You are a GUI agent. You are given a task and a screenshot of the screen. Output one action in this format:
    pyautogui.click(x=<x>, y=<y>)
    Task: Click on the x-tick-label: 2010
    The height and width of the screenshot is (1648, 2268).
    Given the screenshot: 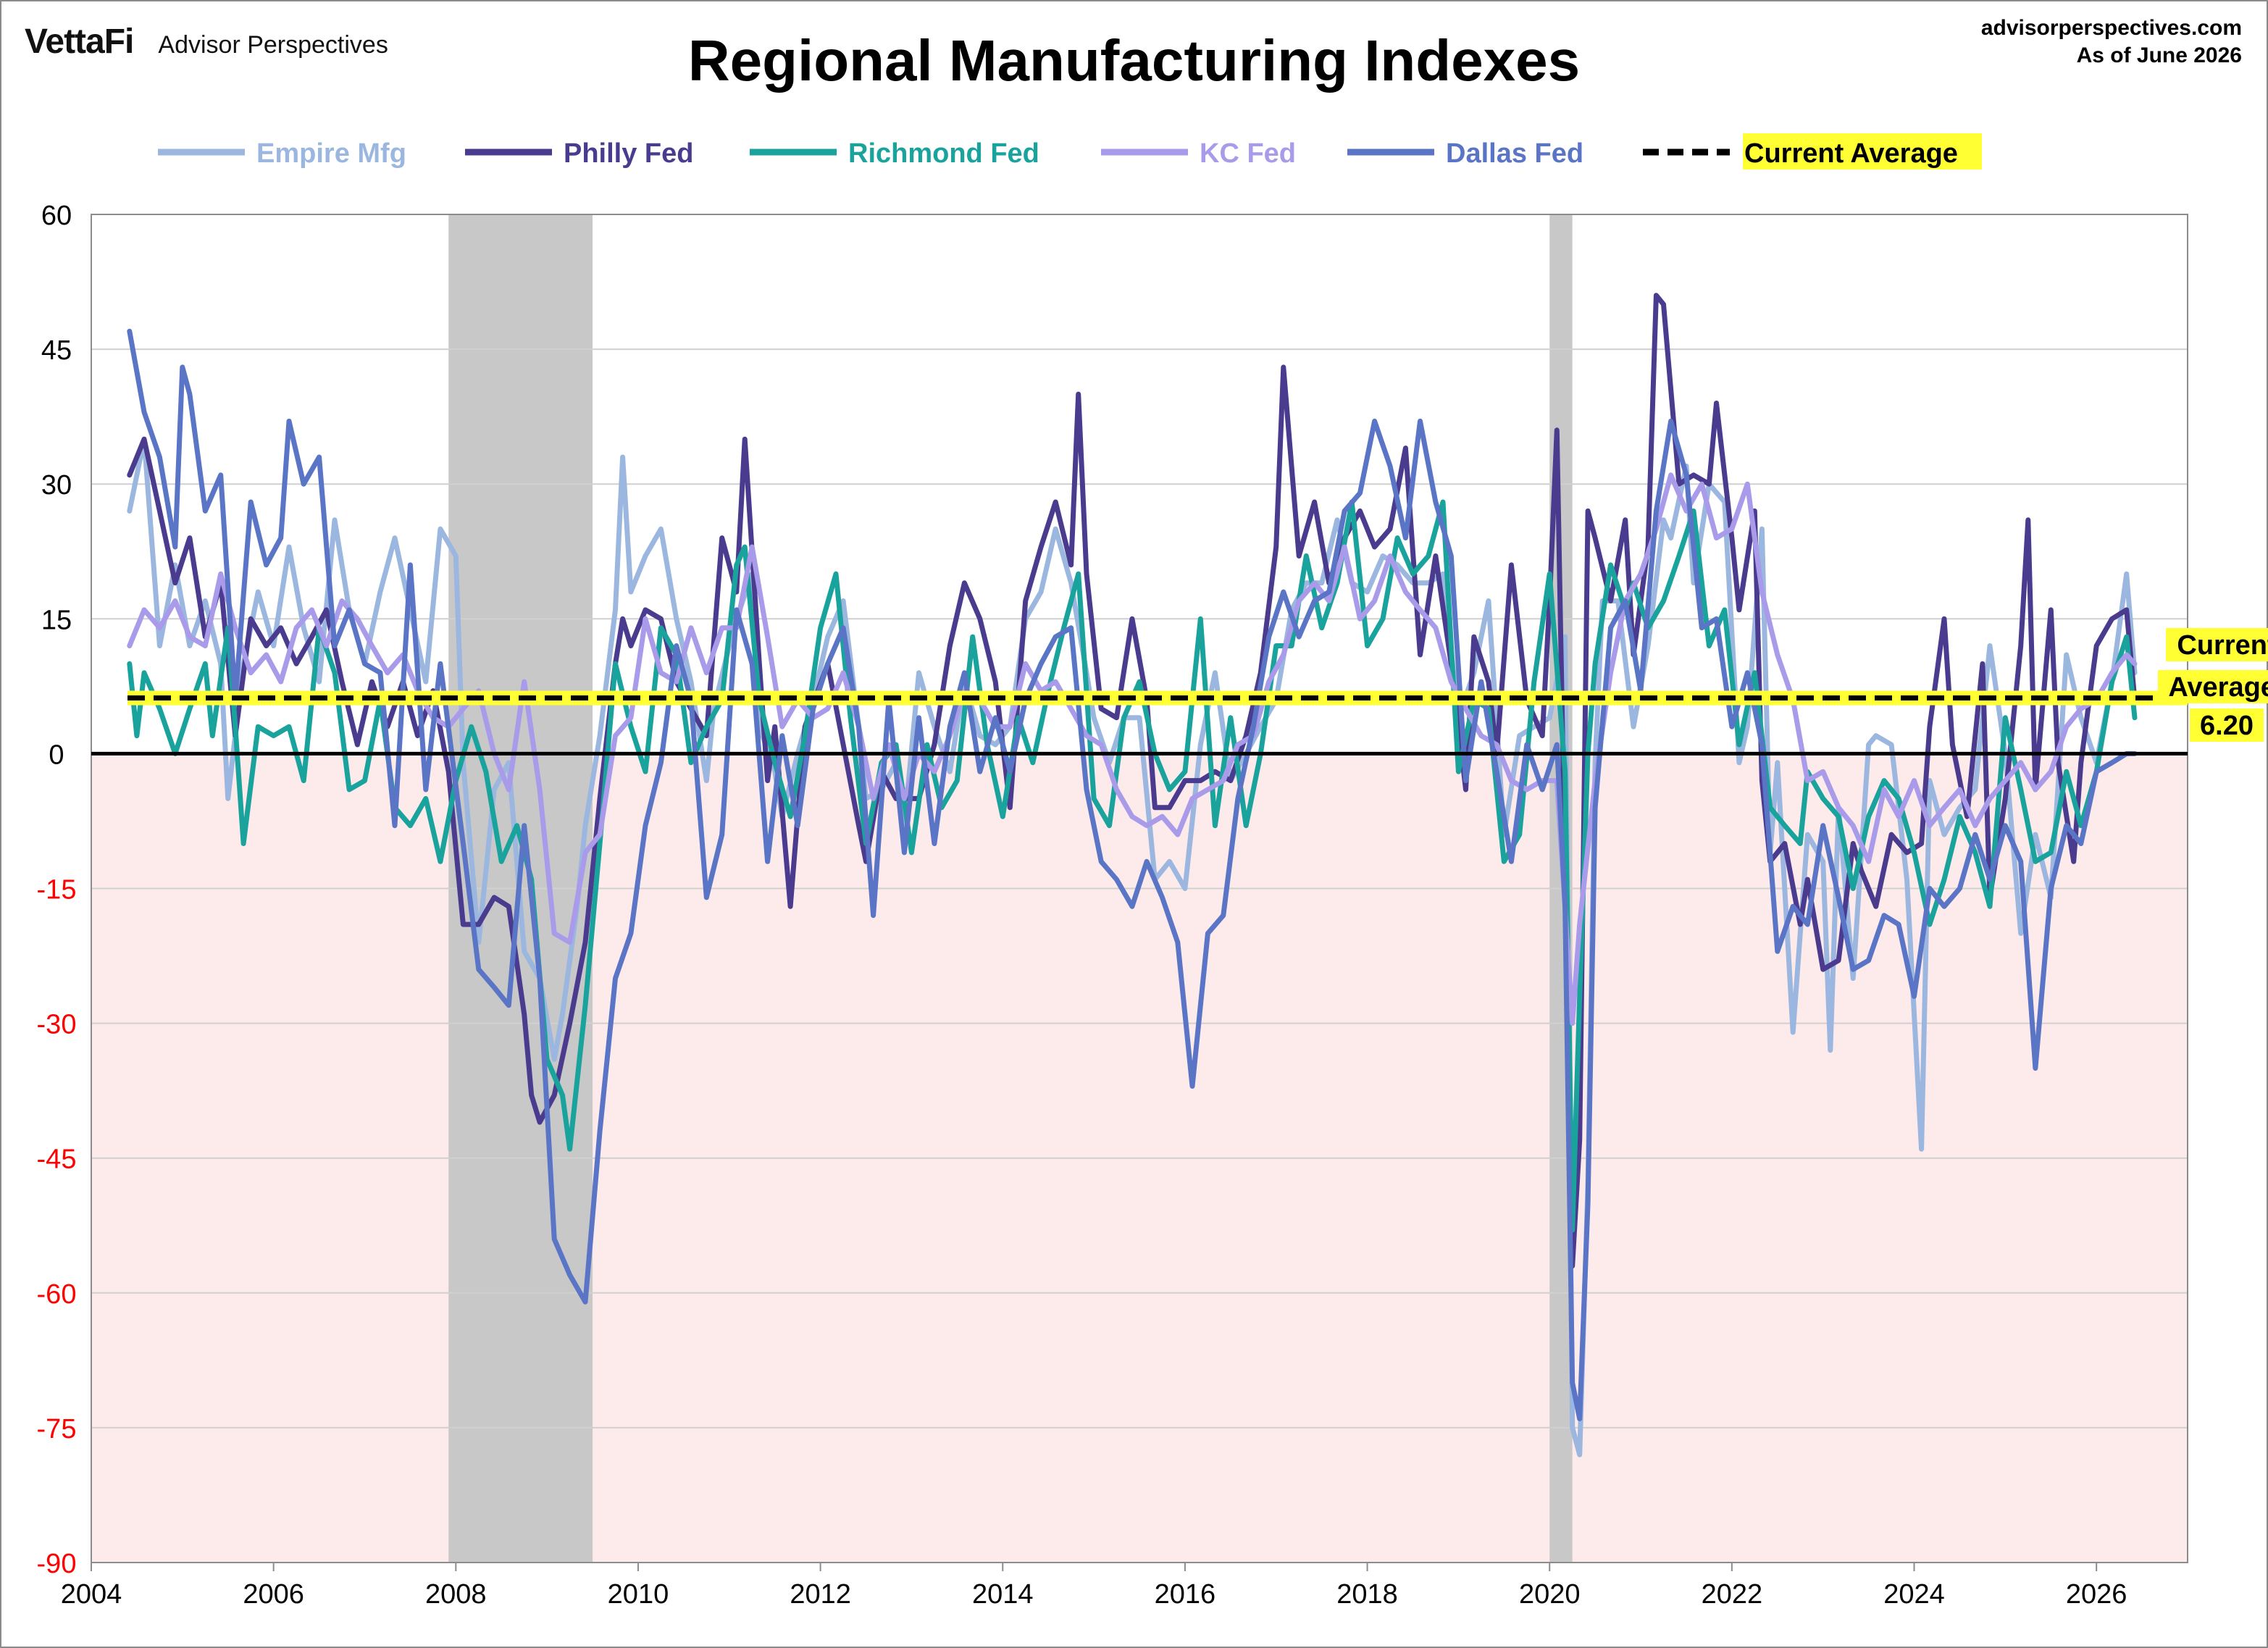 What is the action you would take?
    pyautogui.click(x=639, y=1594)
    